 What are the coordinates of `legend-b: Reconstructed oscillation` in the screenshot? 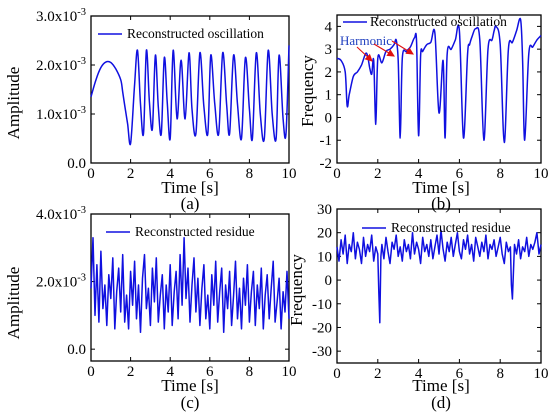 It's located at (425, 21).